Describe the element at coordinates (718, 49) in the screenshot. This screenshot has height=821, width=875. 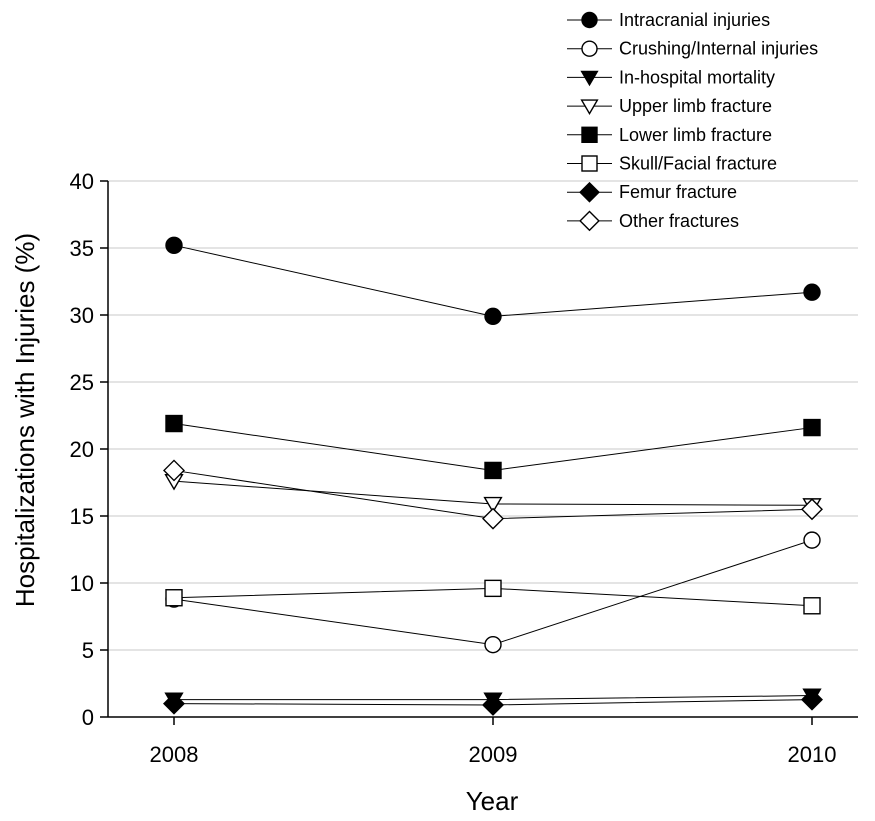
I see `legend-label: Crushing/Internal injuries` at that location.